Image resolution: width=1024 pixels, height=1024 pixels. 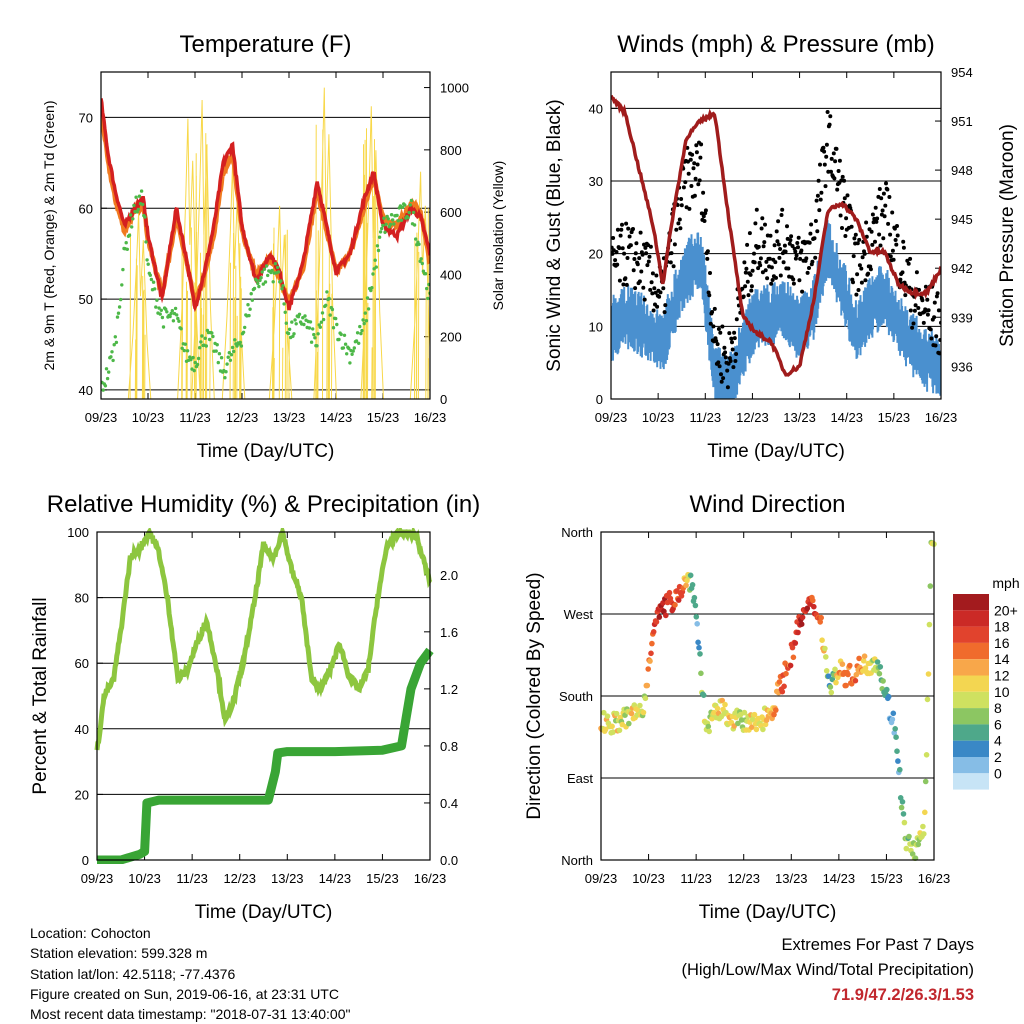 What do you see at coordinates (78, 532) in the screenshot?
I see `y-tick-label: 100` at bounding box center [78, 532].